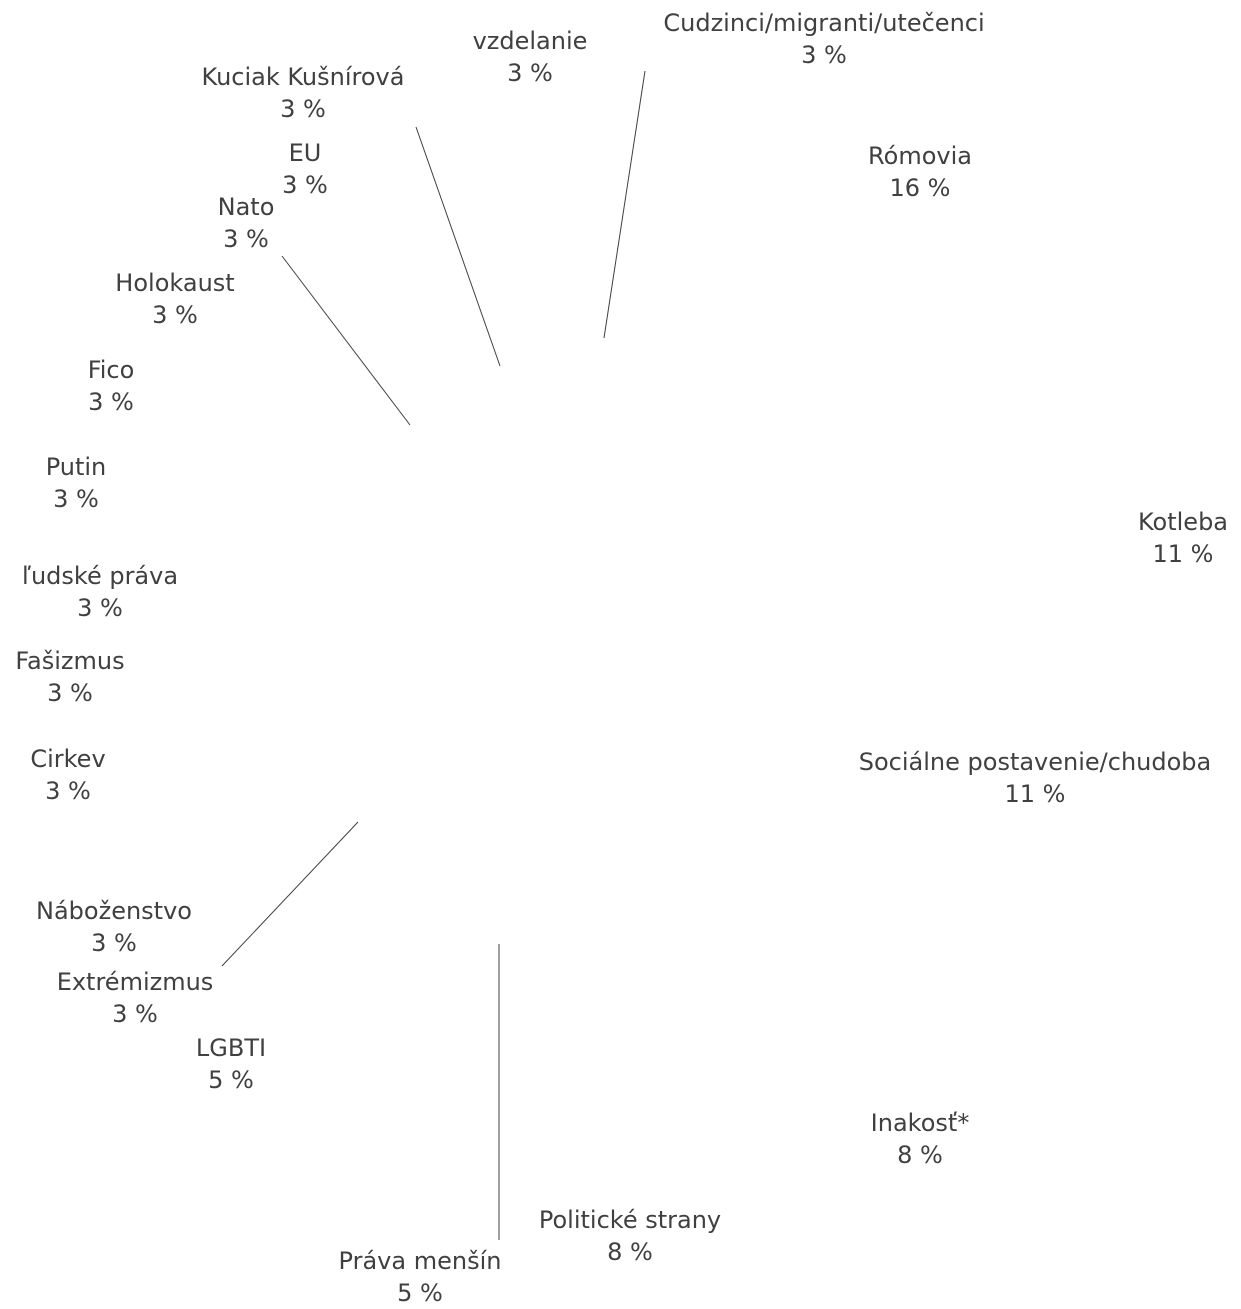  Describe the element at coordinates (135, 998) in the screenshot. I see `slice-label-extremizmus: Extrémizmus 3 %` at that location.